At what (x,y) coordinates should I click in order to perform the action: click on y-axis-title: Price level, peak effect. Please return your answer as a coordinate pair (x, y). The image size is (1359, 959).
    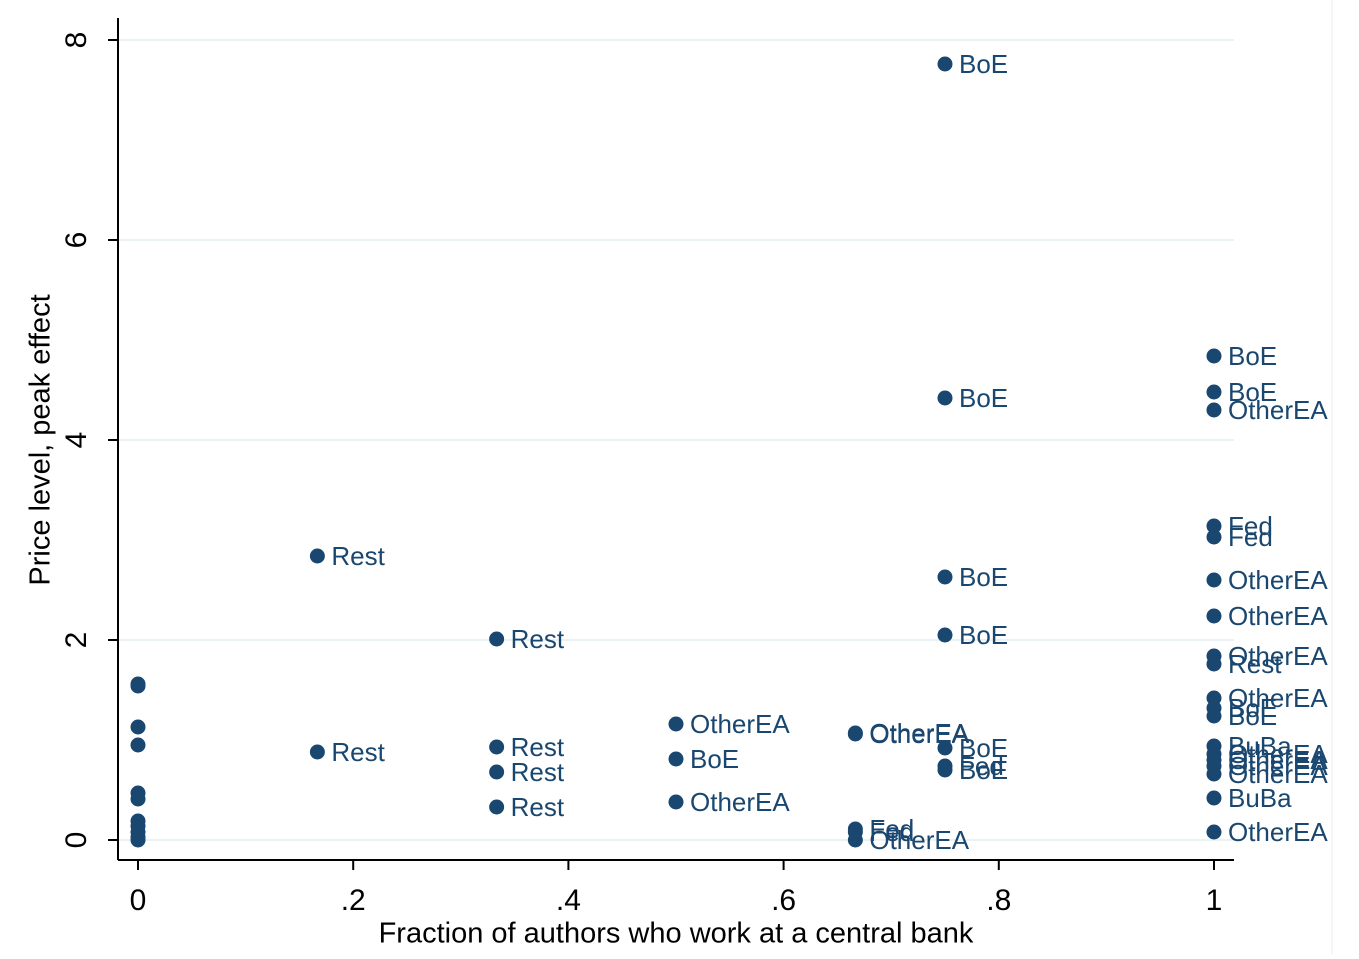
    Looking at the image, I should click on (41, 439).